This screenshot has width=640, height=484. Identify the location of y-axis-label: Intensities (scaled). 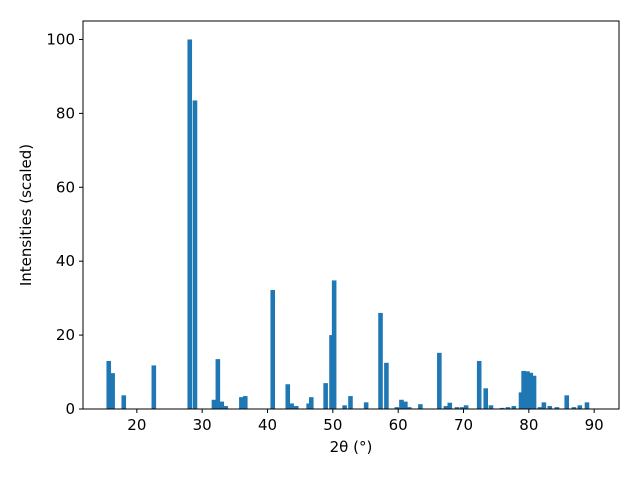
(26, 215).